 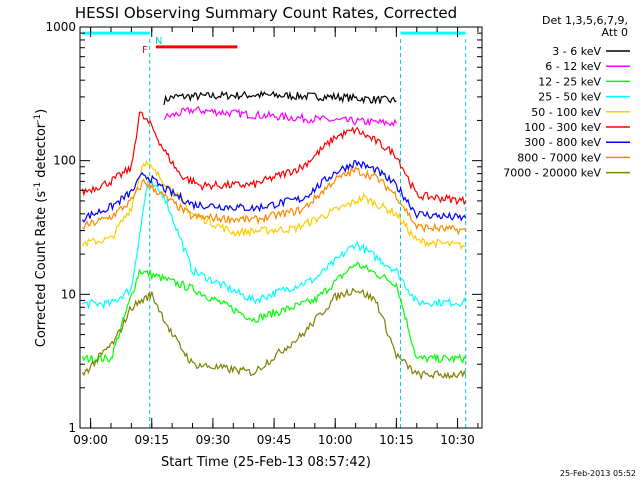 What do you see at coordinates (90, 440) in the screenshot?
I see `x-tick-label: 09:00` at bounding box center [90, 440].